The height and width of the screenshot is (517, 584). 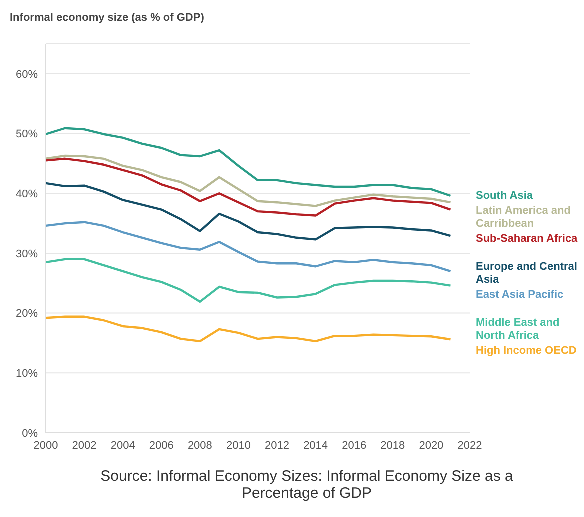 What do you see at coordinates (277, 446) in the screenshot?
I see `x-tick-label: 2012` at bounding box center [277, 446].